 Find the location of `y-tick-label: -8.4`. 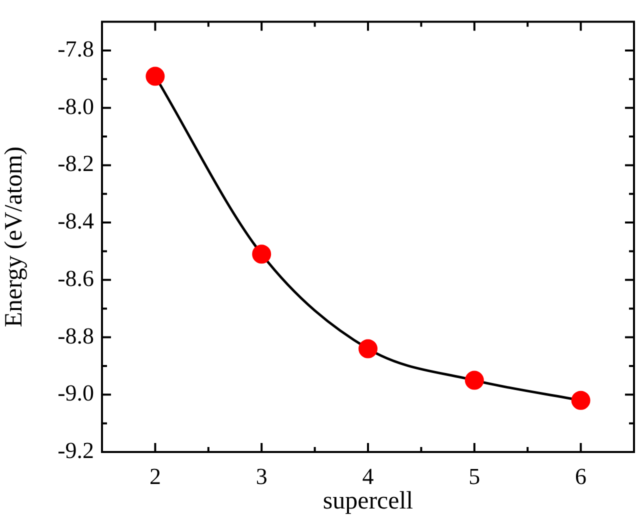

y-tick-label: -8.4 is located at coordinates (76, 221).